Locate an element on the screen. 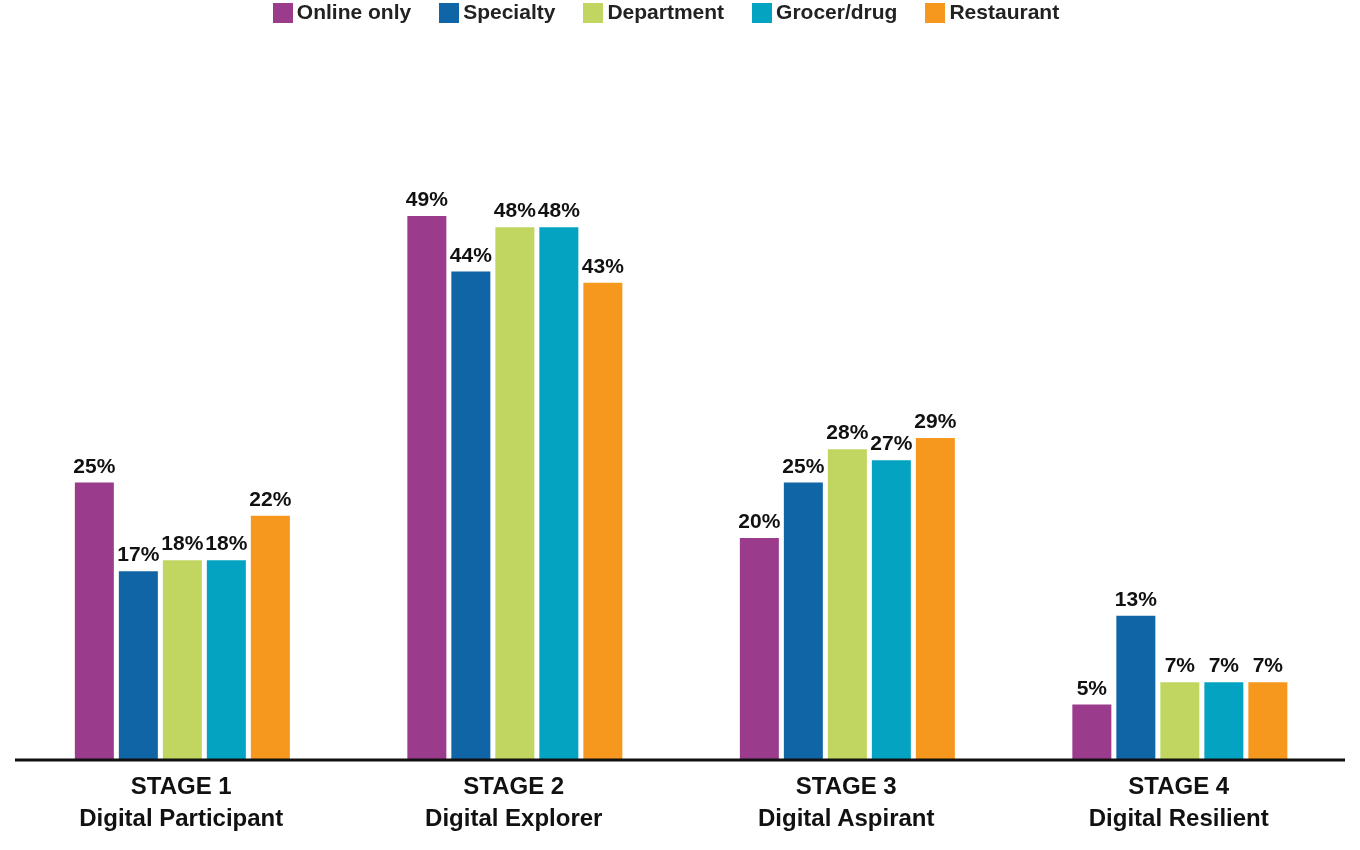 The image size is (1360, 850). data-label: 13% is located at coordinates (1136, 598).